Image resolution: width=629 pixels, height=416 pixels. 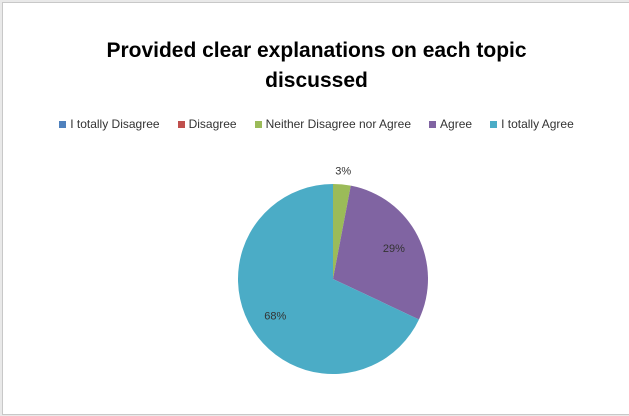 I want to click on chart-title-line-2: discussed, so click(x=316, y=80).